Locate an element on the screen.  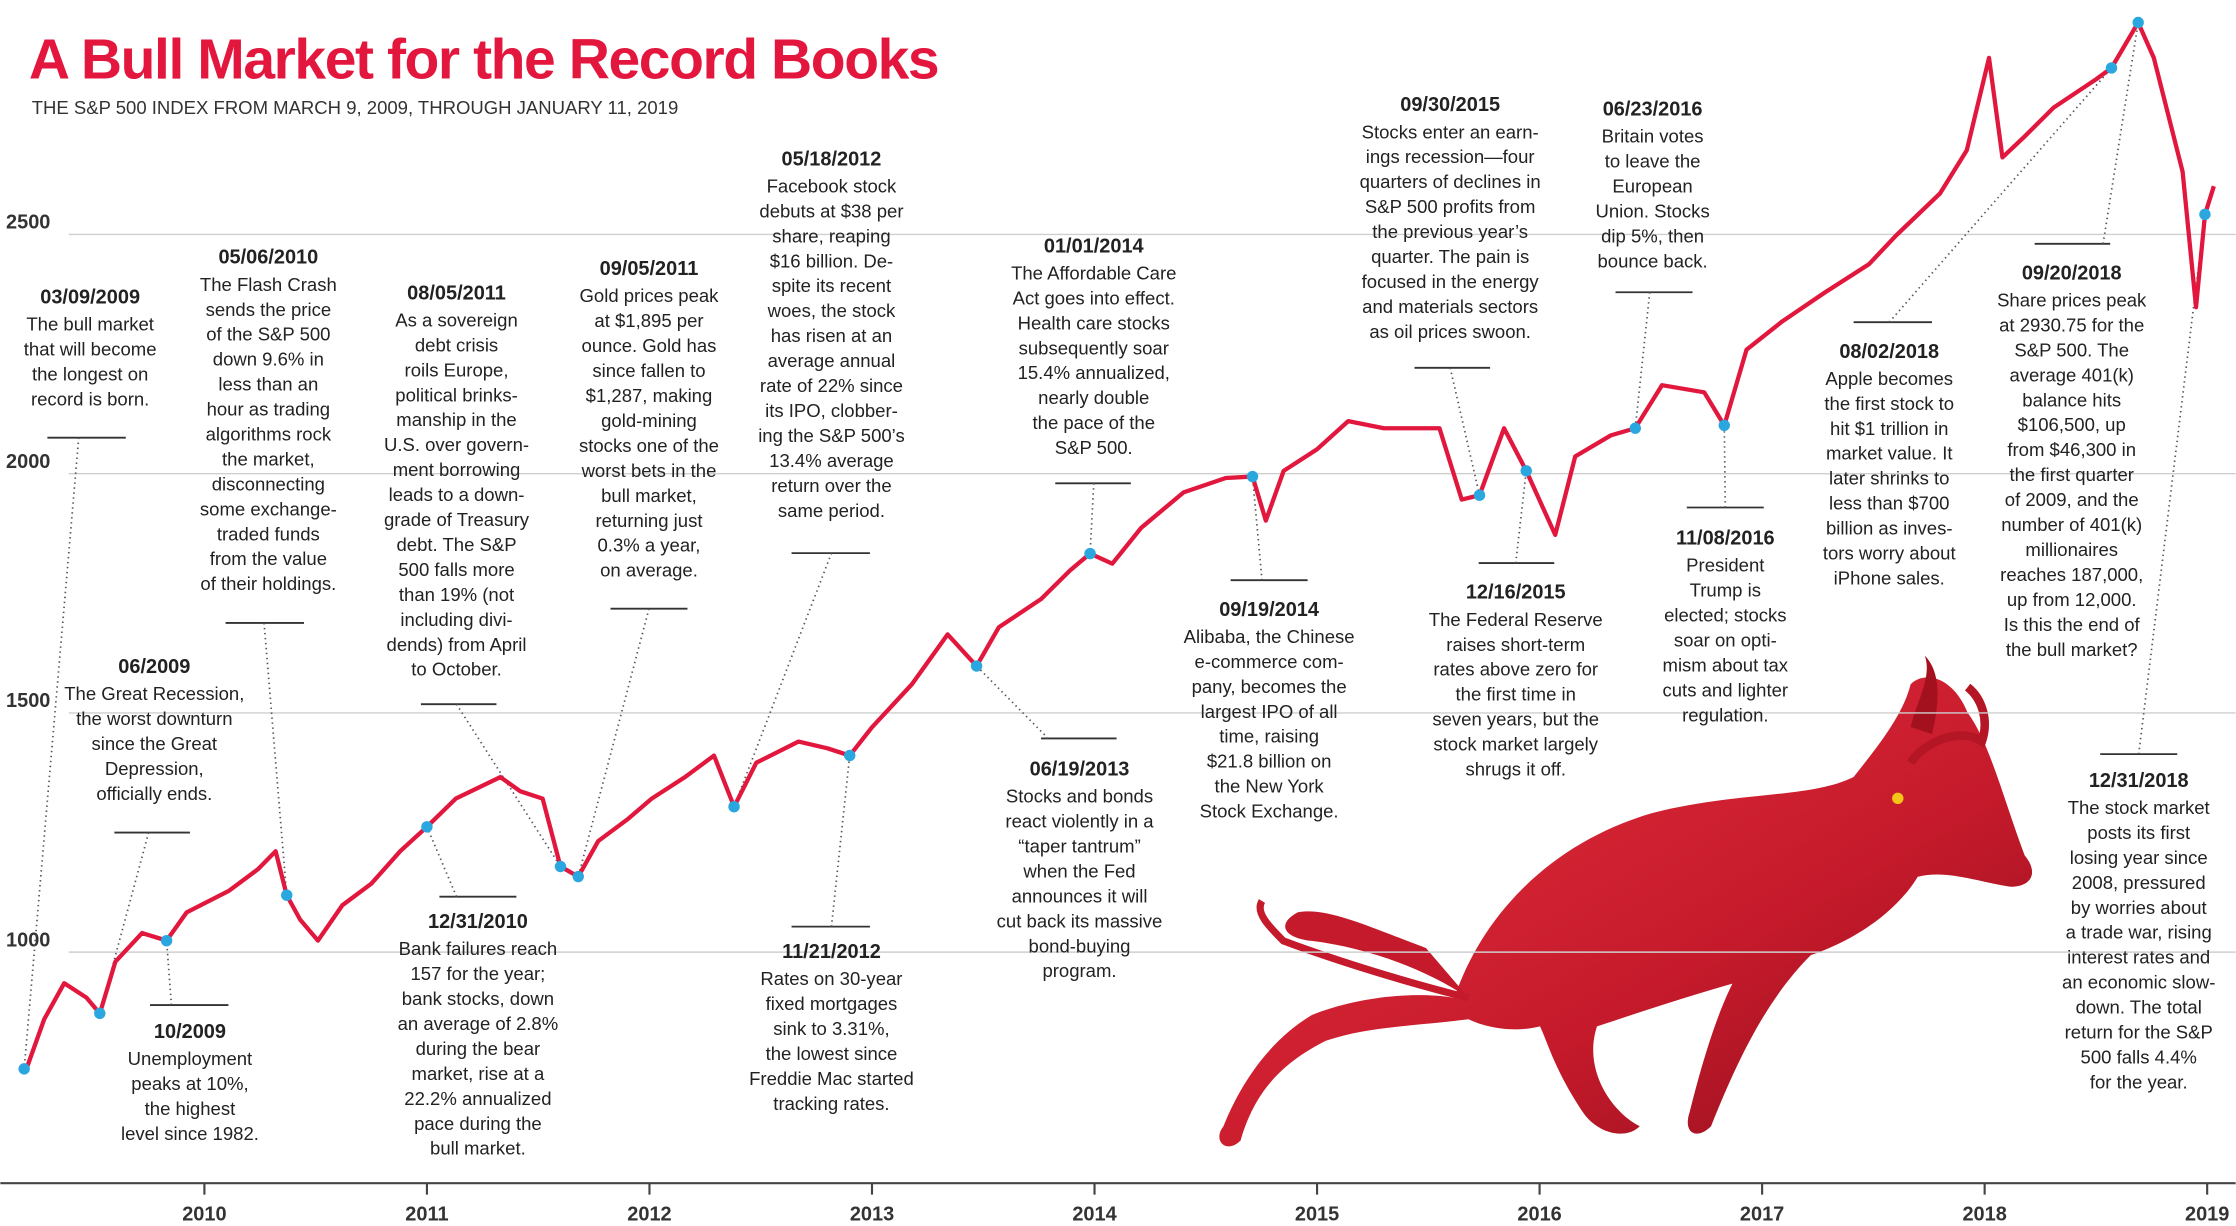
annotation-text: bull market, is located at coordinates (649, 495).